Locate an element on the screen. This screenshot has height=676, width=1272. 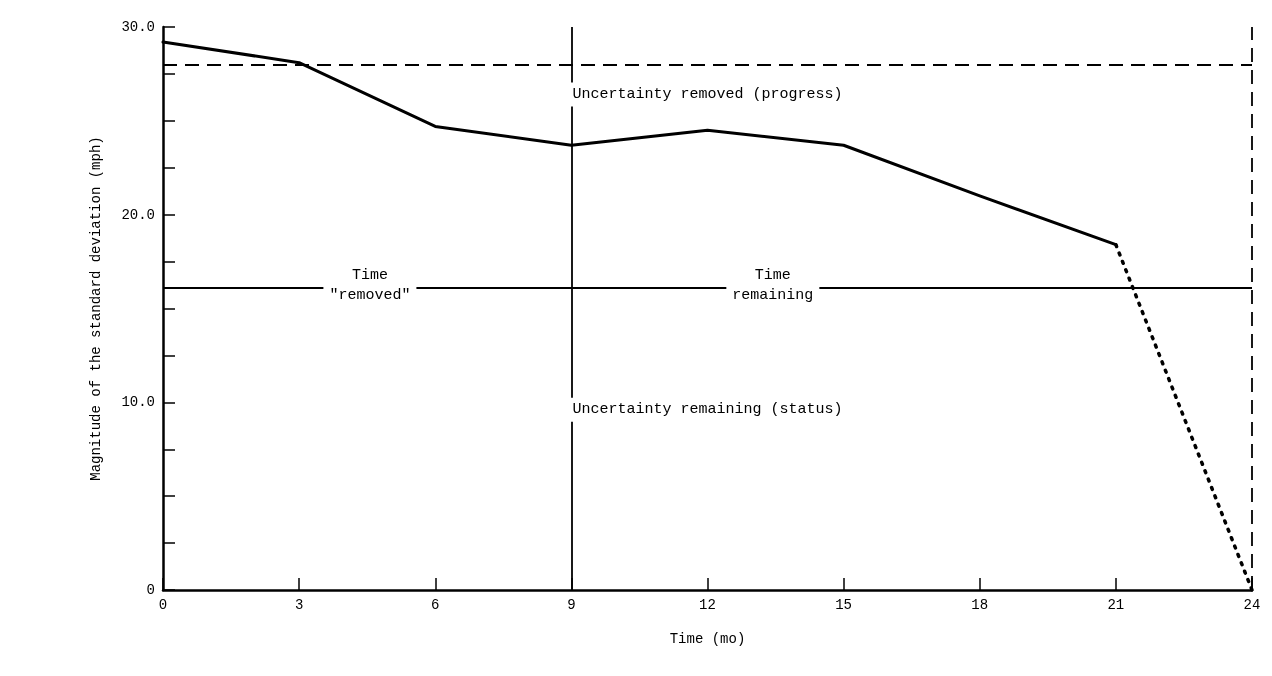
y-tick-label: 20.0 is located at coordinates (138, 214).